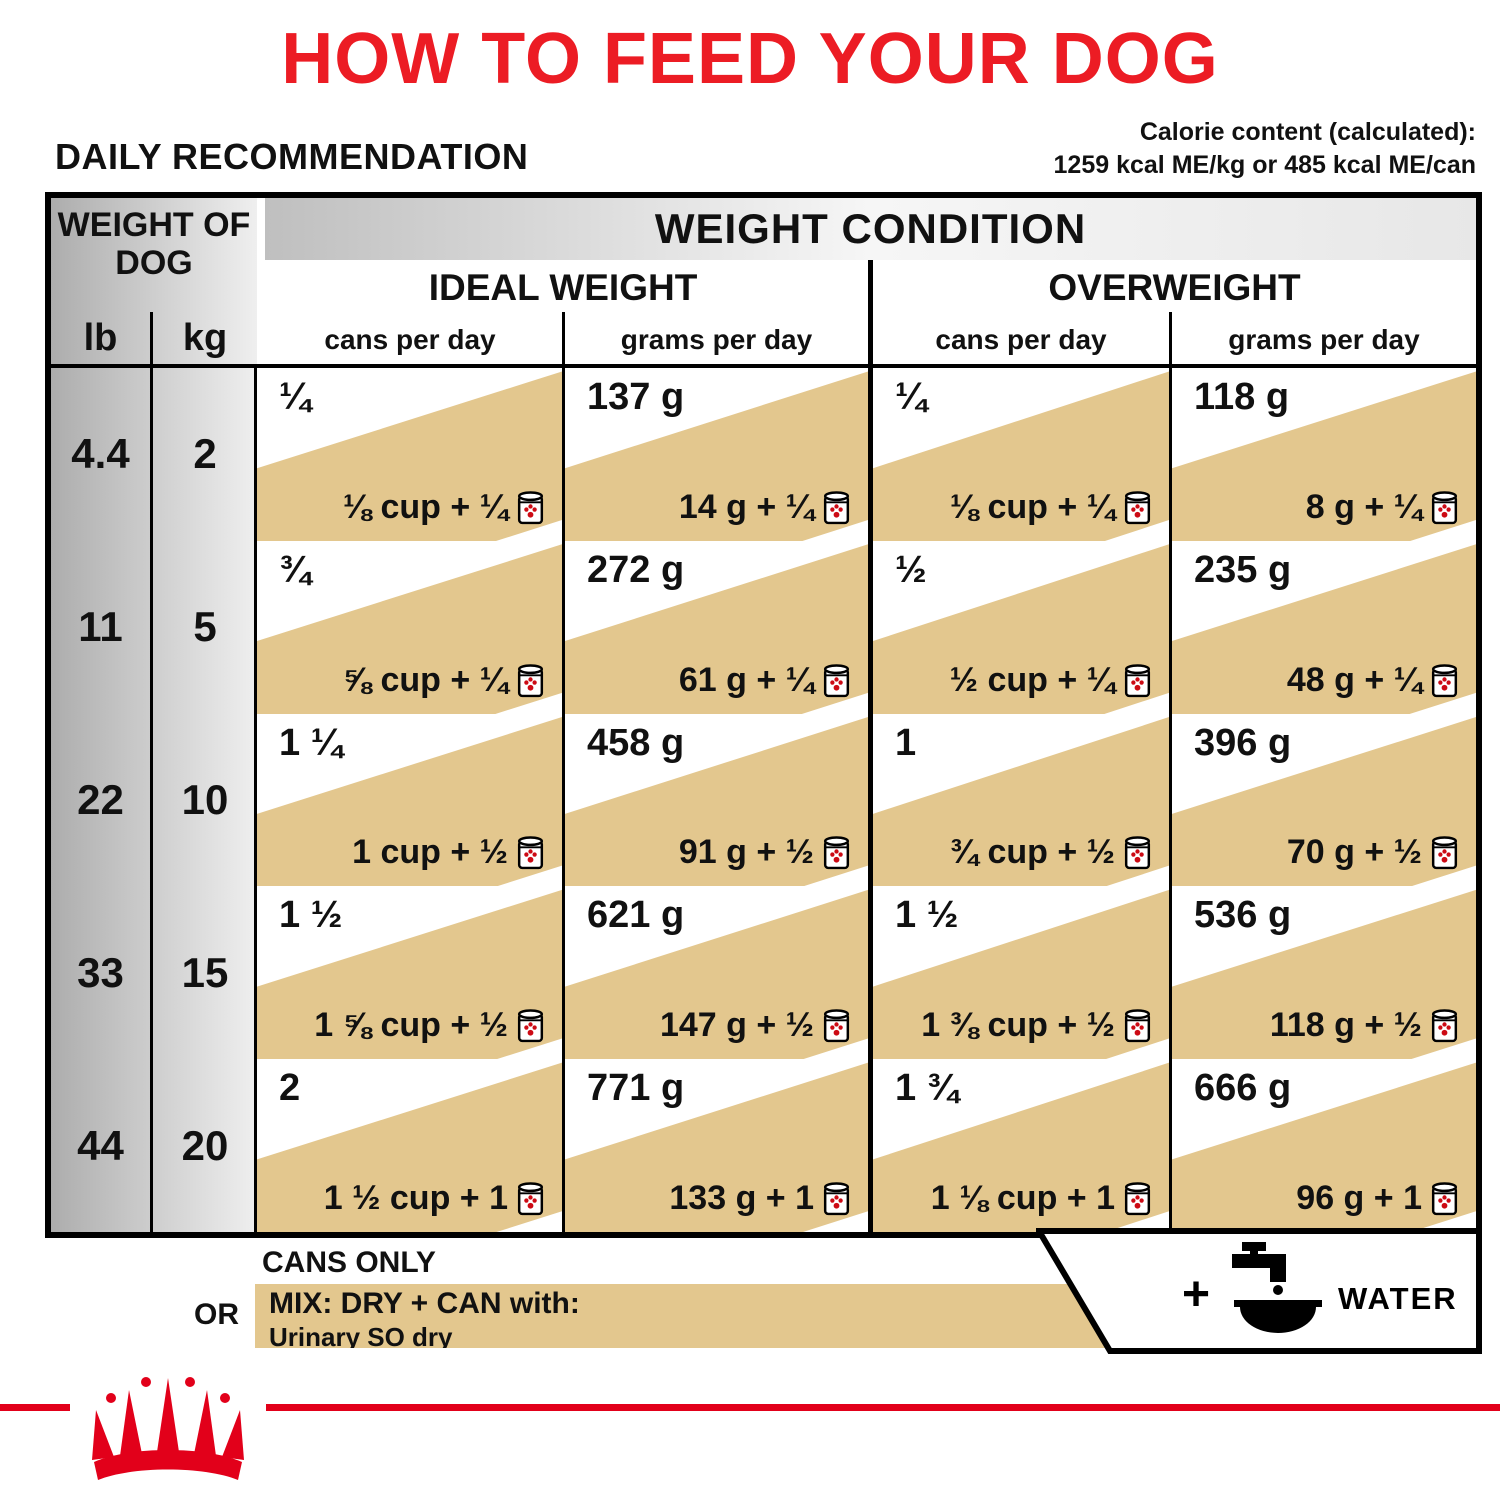 This screenshot has height=1500, width=1500. What do you see at coordinates (1307, 132) in the screenshot?
I see `calorie-line-1: Calorie content (calculated):` at bounding box center [1307, 132].